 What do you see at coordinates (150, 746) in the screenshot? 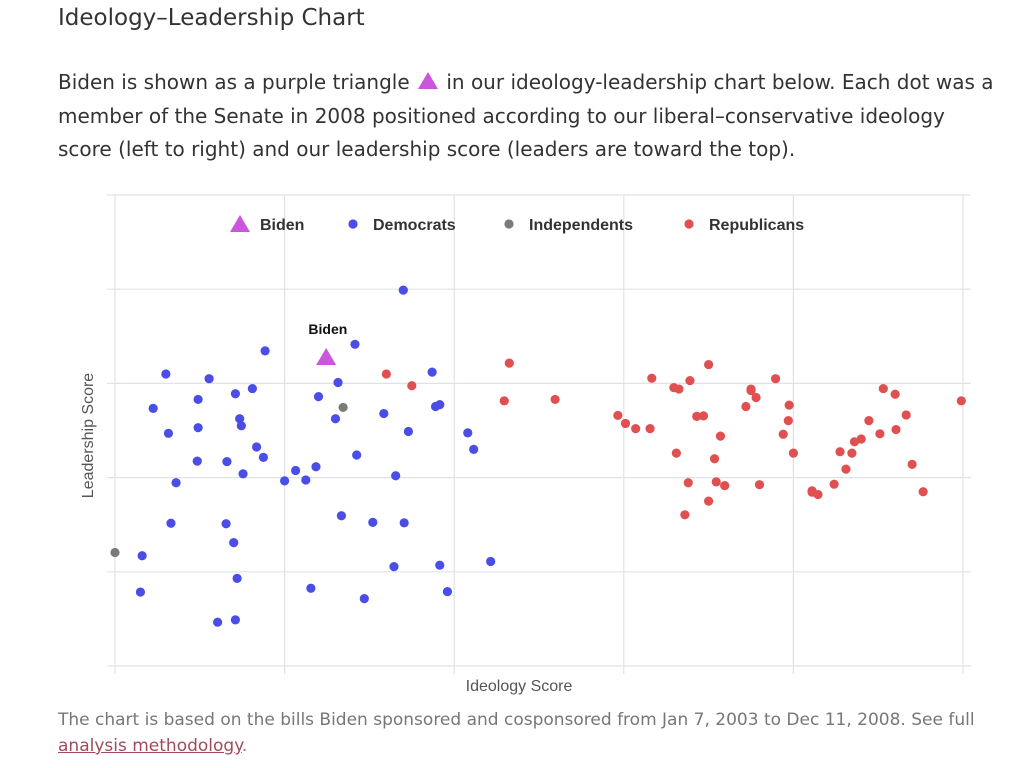
I see `analysis-methodology-link: analysis methodology` at bounding box center [150, 746].